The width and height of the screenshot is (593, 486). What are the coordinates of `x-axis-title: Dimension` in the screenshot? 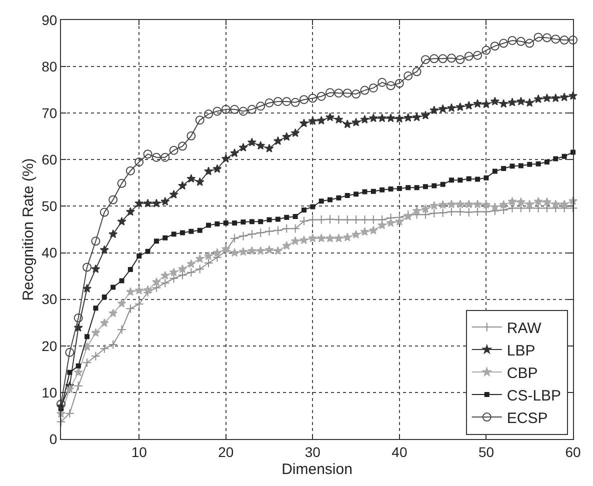 It's located at (317, 469).